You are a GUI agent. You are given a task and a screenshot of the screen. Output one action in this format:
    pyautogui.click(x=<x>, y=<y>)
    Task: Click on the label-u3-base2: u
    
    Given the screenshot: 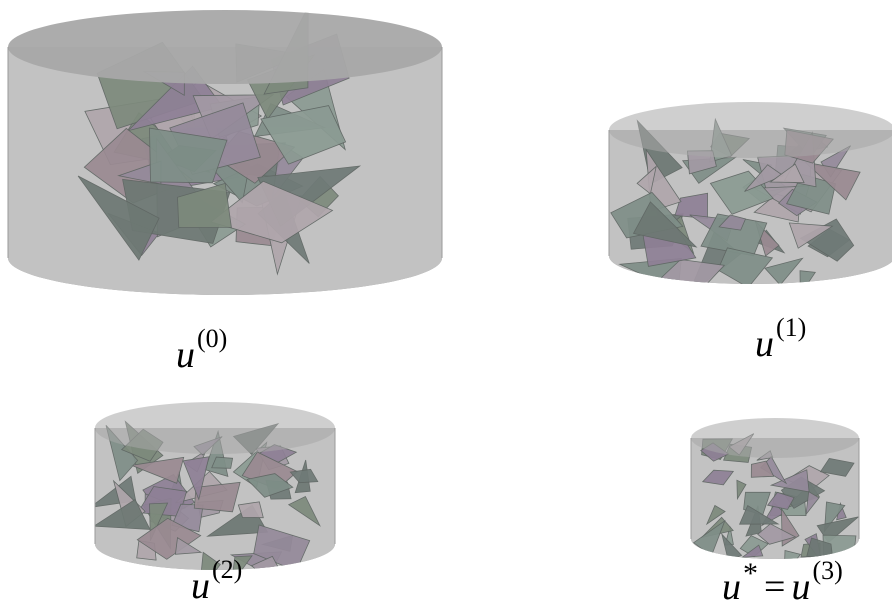 What is the action you would take?
    pyautogui.click(x=801, y=587)
    